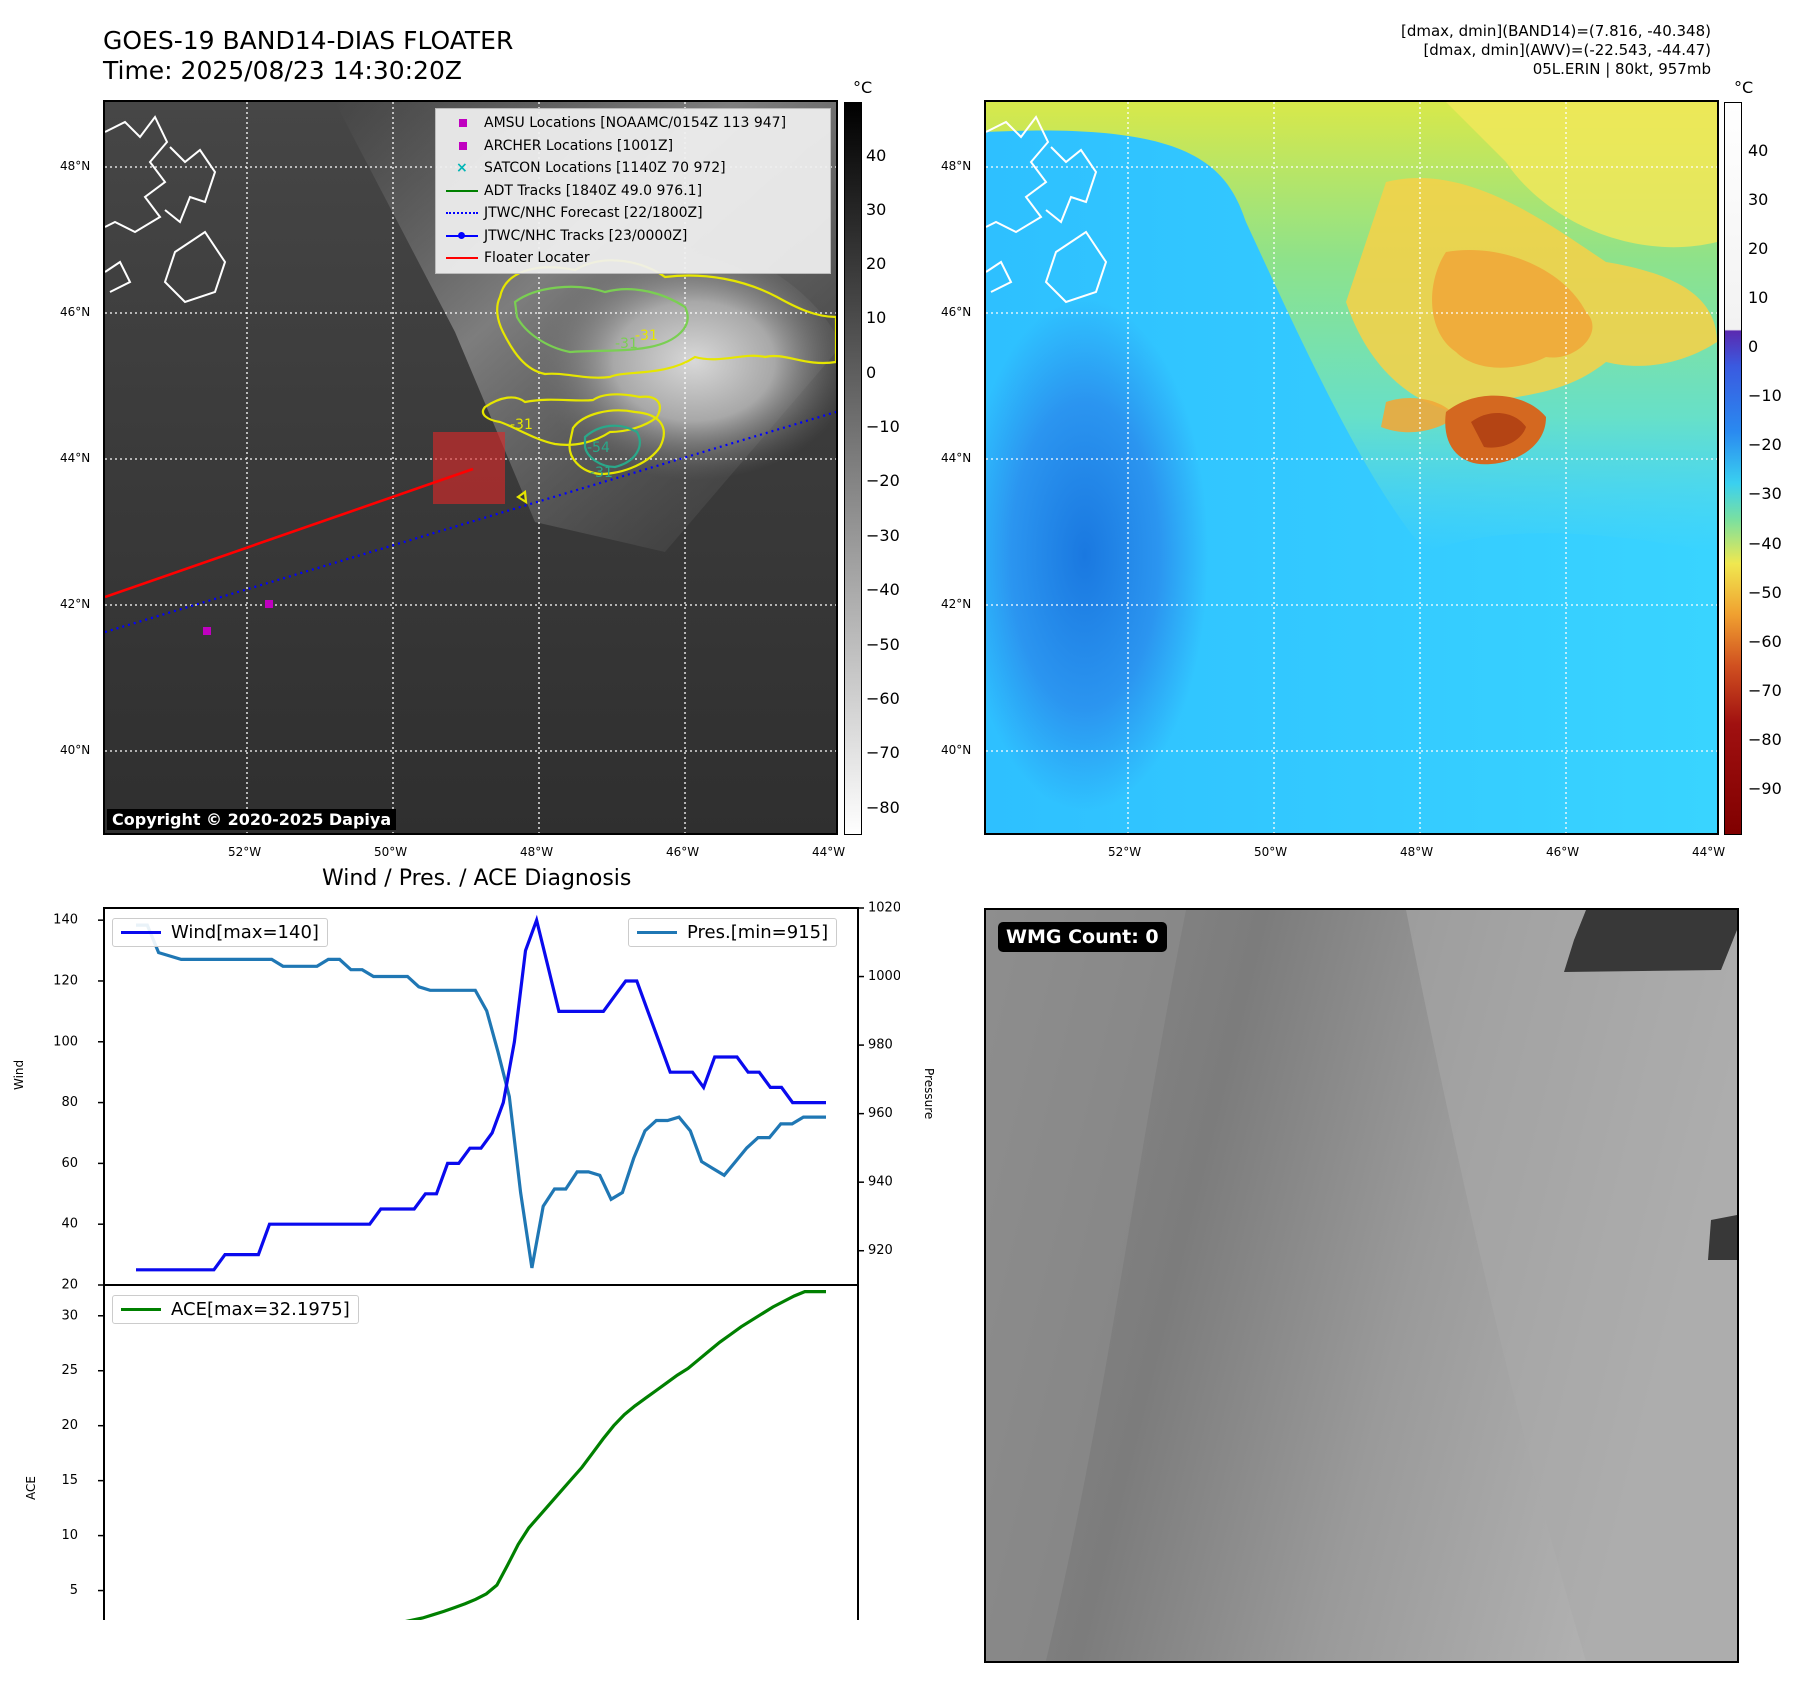 Image resolution: width=1797 pixels, height=1690 pixels. What do you see at coordinates (65, 920) in the screenshot?
I see `wind-tick-label: 140` at bounding box center [65, 920].